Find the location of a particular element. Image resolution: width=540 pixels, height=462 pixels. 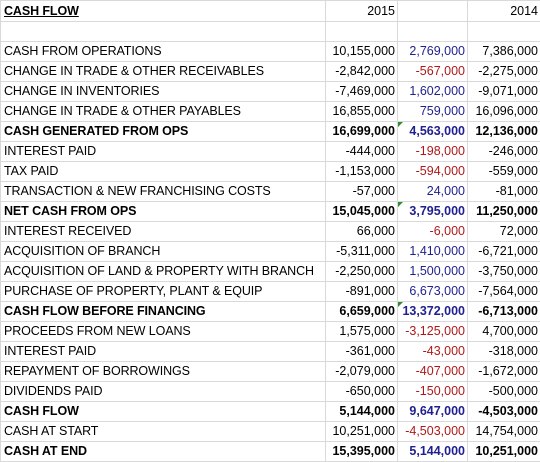

value-2014: 11,250,000 is located at coordinates (503, 211).